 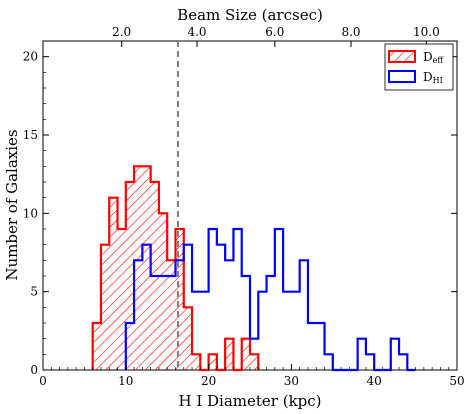 What do you see at coordinates (433, 77) in the screenshot?
I see `legend-label-dhi: DHI` at bounding box center [433, 77].